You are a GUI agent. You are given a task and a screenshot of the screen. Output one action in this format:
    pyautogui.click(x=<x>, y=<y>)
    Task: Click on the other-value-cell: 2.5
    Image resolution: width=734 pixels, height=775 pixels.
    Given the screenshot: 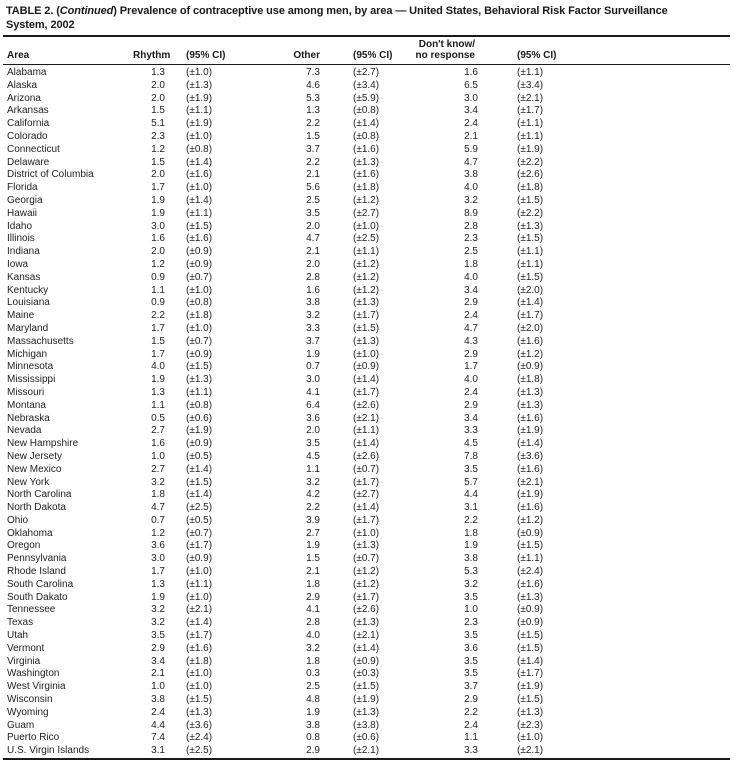 What is the action you would take?
    pyautogui.click(x=313, y=687)
    